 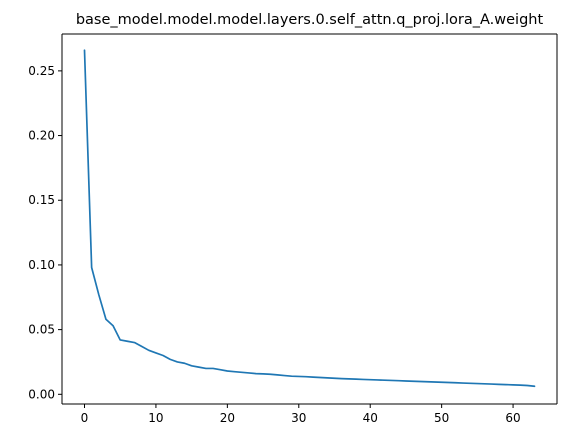 I want to click on x-tick-label: 50, so click(x=441, y=418).